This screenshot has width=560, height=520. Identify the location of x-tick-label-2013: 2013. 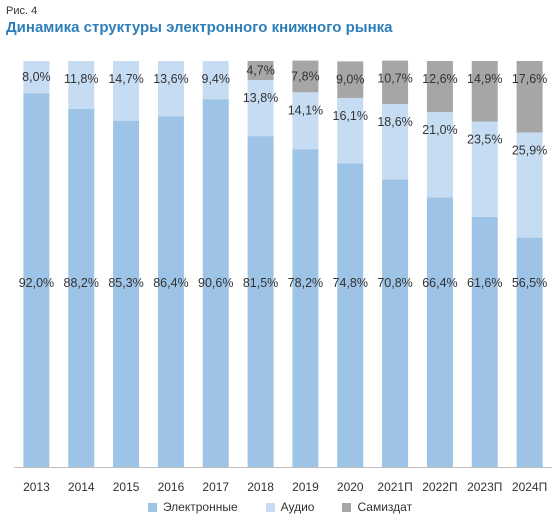
(36, 487).